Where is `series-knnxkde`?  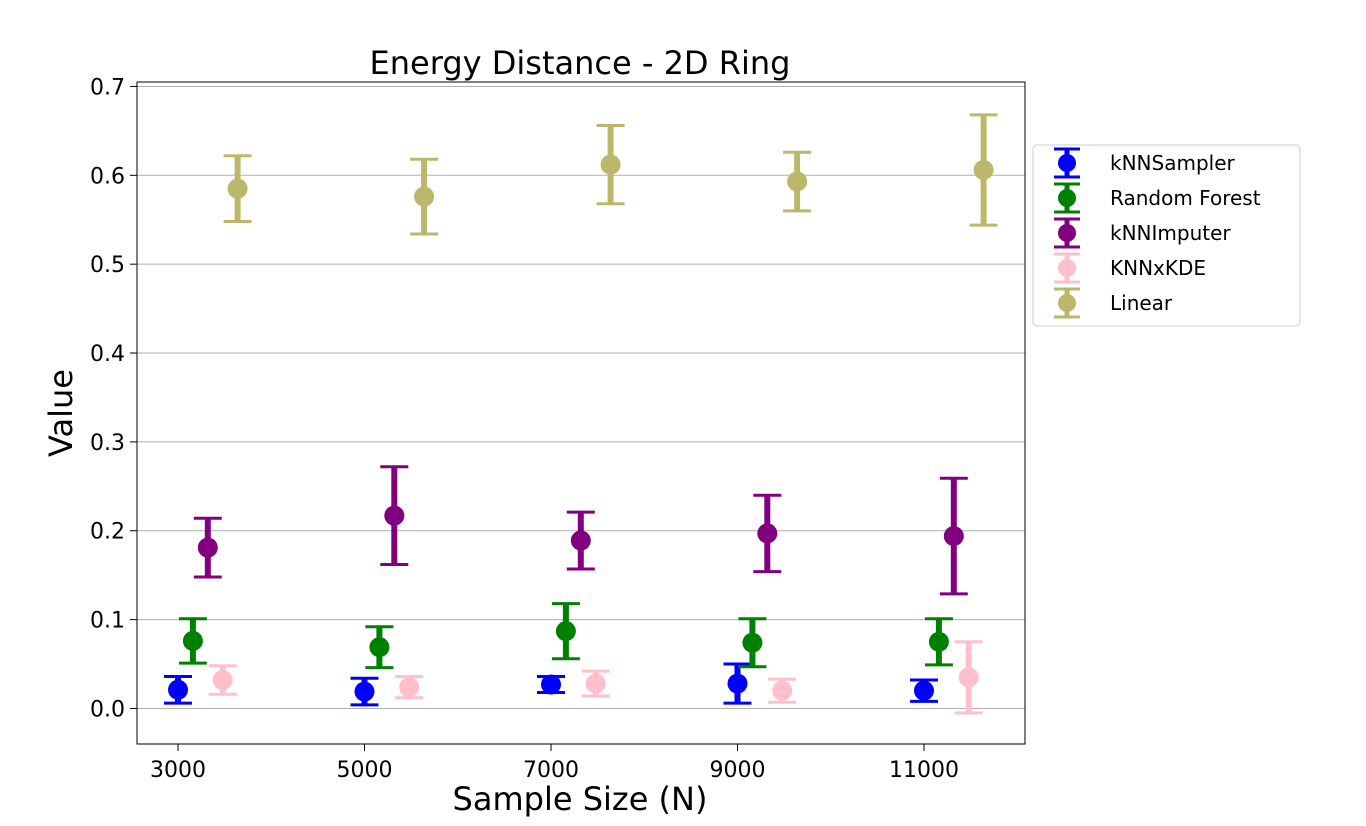
series-knnxkde is located at coordinates (595, 677).